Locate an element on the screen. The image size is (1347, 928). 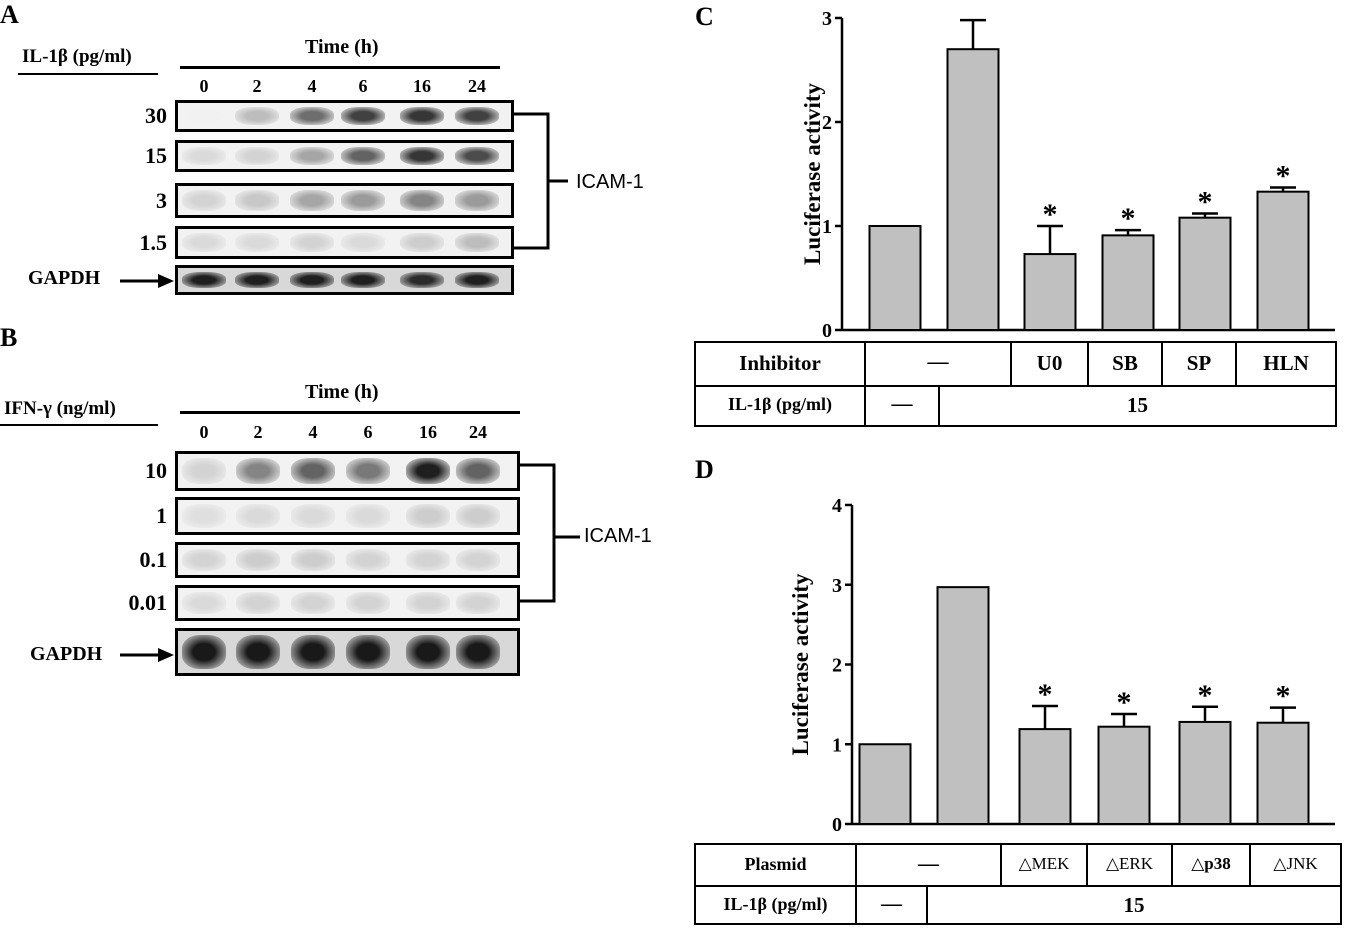
timepoint-label: 4 is located at coordinates (312, 86).